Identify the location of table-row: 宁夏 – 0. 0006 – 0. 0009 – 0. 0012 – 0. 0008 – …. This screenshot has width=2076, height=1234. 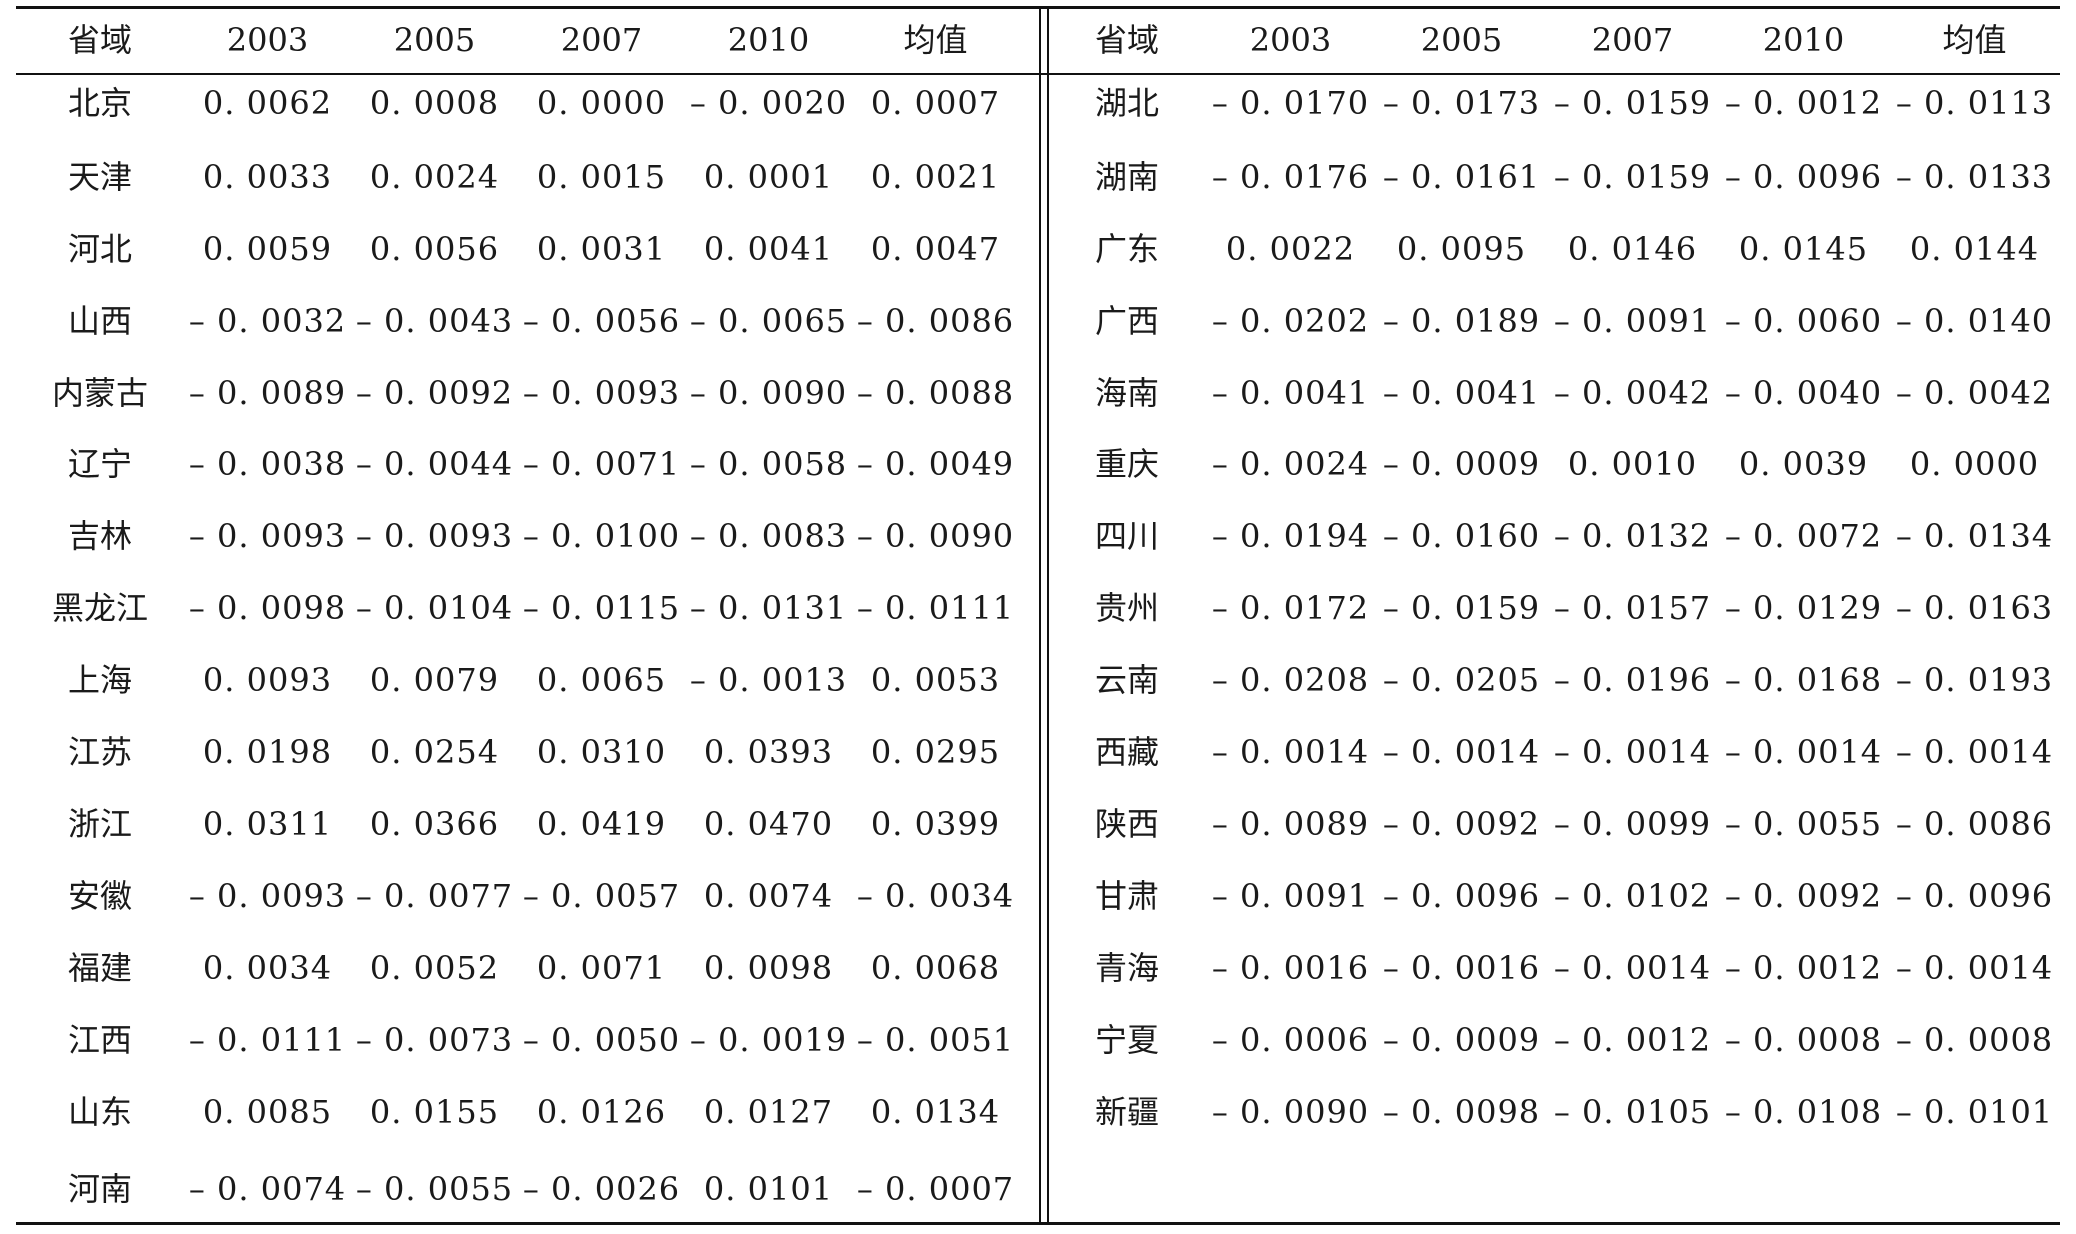
(1554, 1040).